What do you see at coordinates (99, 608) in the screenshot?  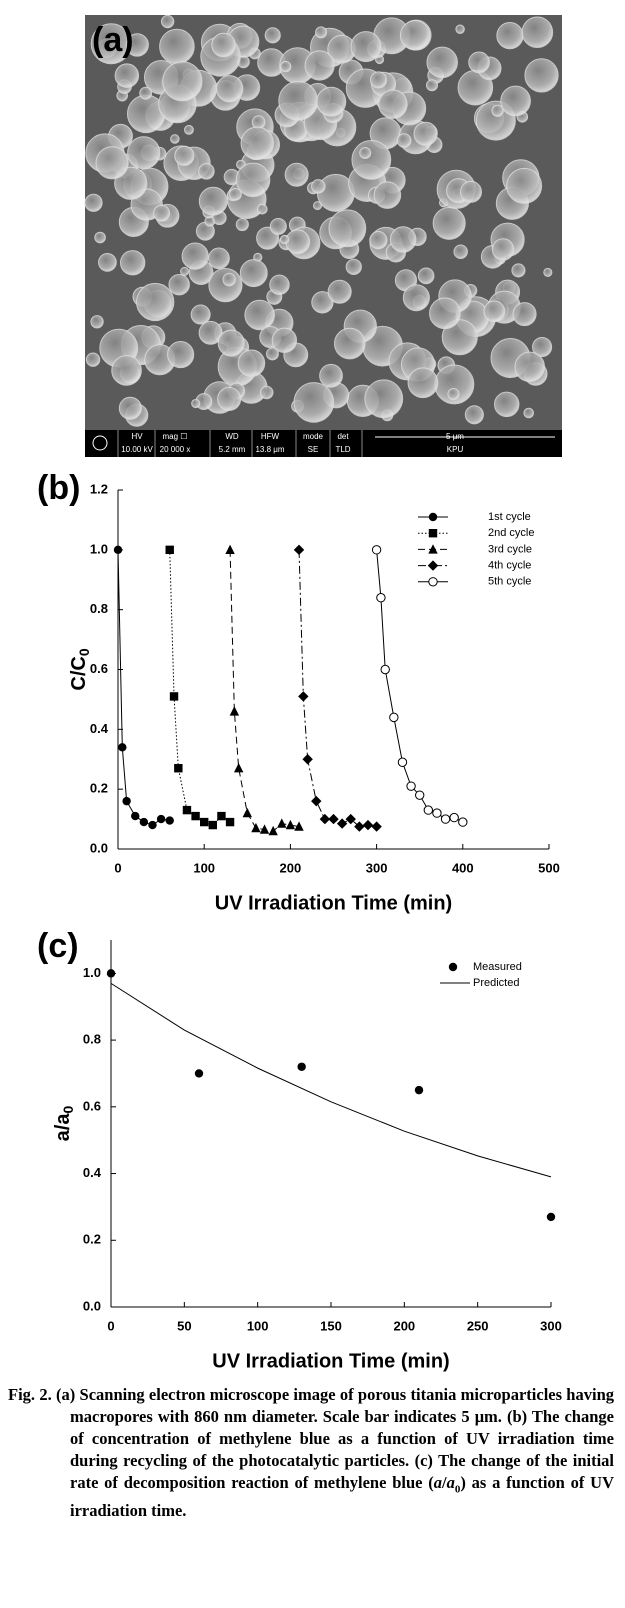 I see `y-tick-label: 0.8` at bounding box center [99, 608].